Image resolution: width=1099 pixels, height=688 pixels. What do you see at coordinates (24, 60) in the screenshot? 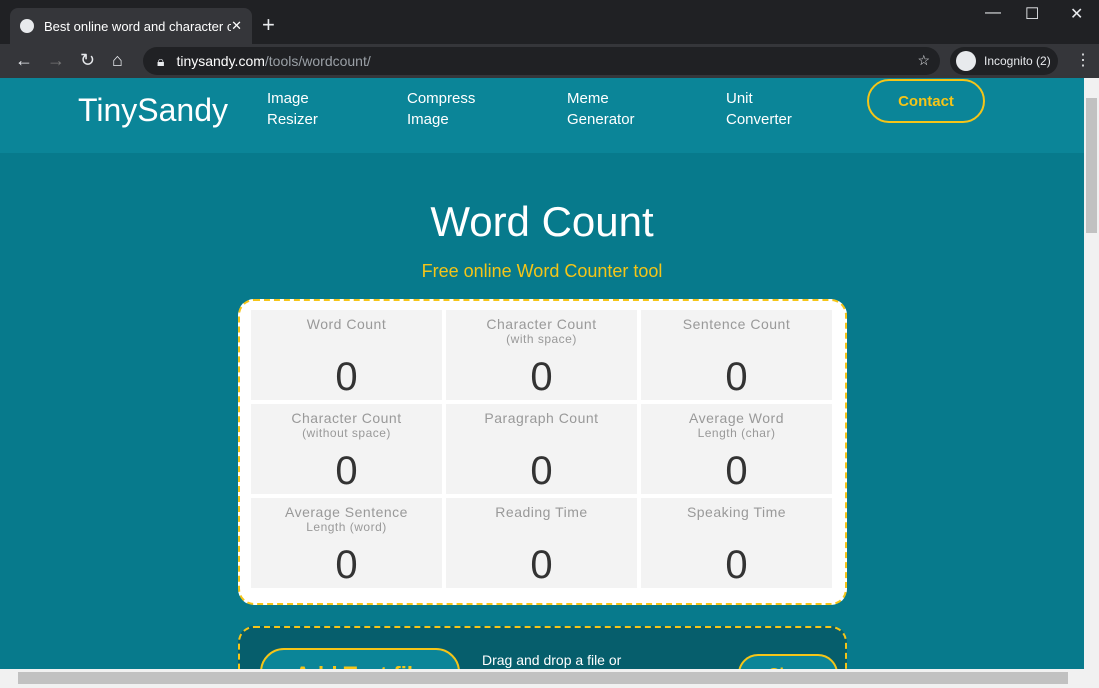
I see `back-button: ←` at bounding box center [24, 60].